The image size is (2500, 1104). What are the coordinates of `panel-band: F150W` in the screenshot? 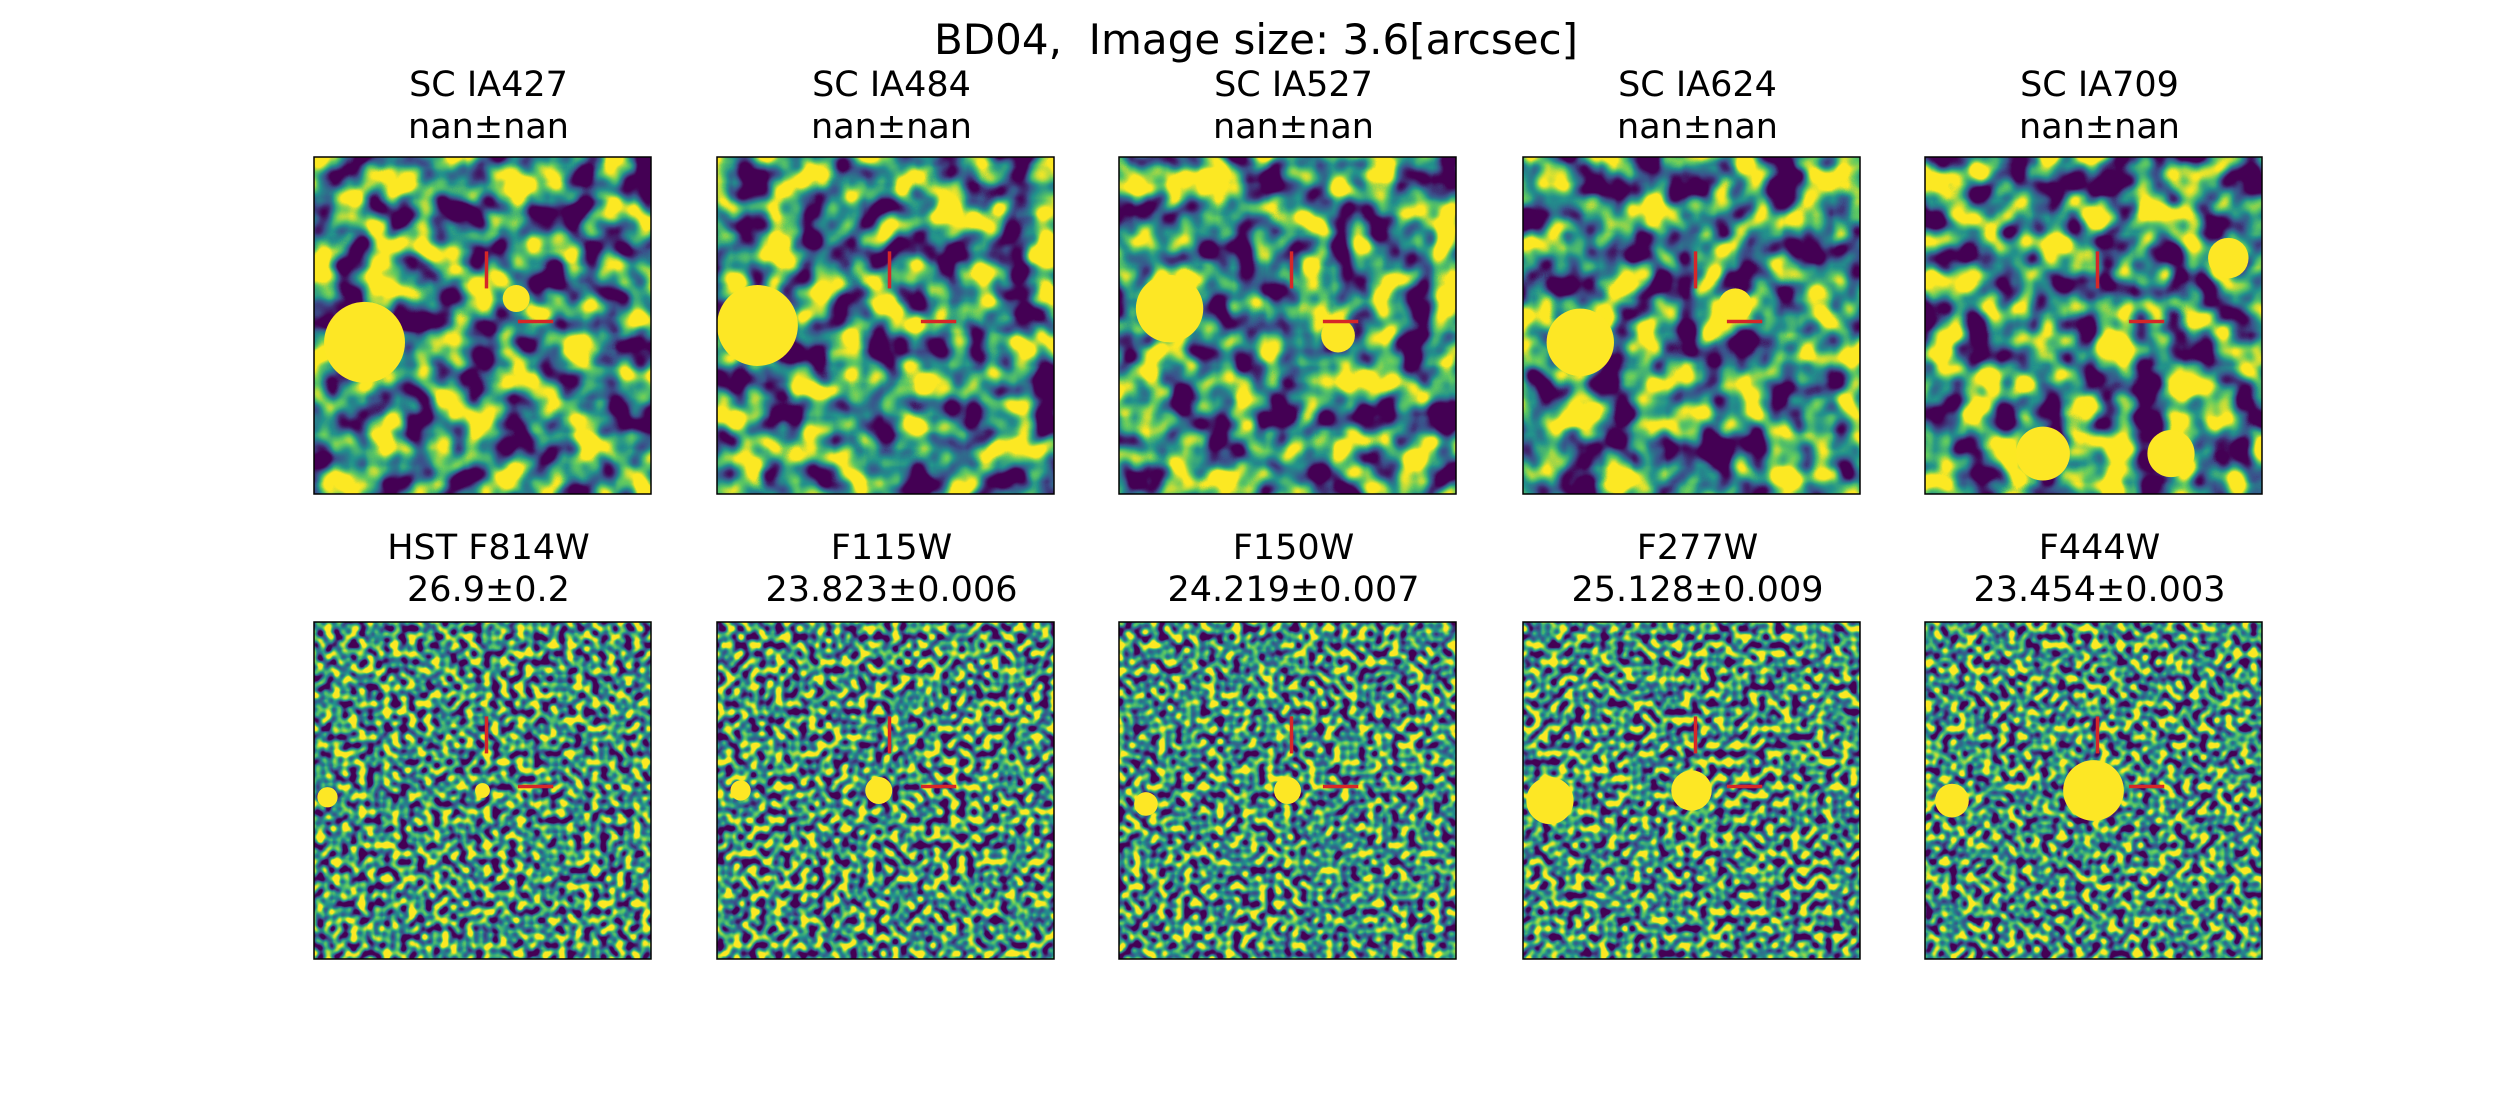 It's located at (1294, 548).